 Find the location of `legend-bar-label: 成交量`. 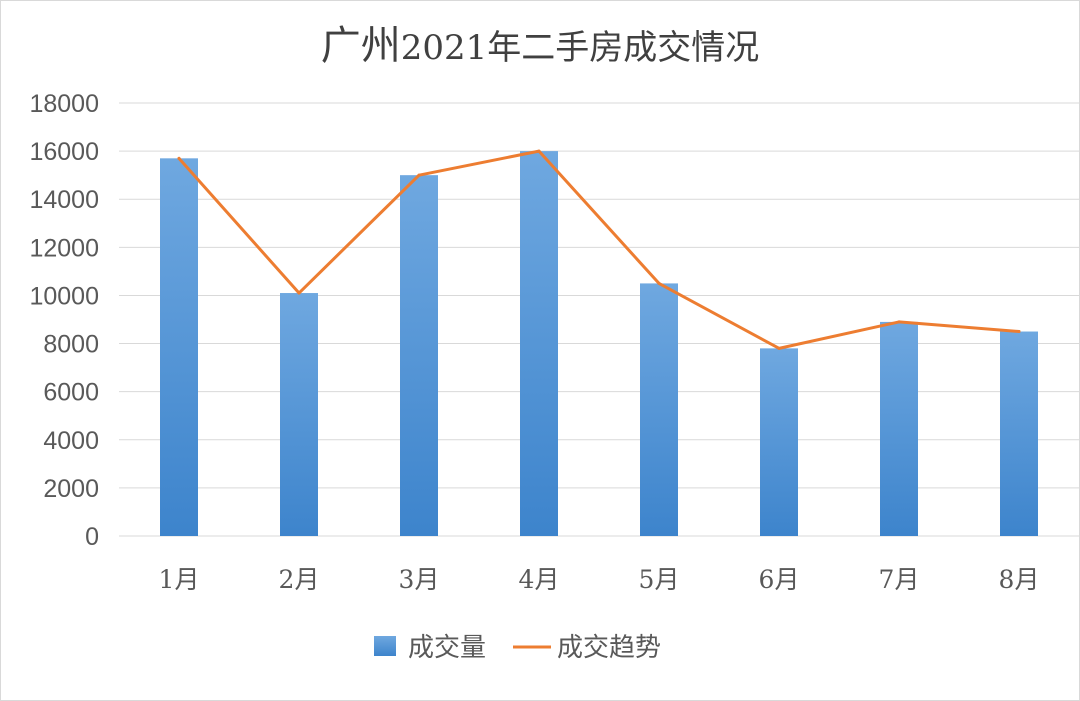

legend-bar-label: 成交量 is located at coordinates (447, 648).